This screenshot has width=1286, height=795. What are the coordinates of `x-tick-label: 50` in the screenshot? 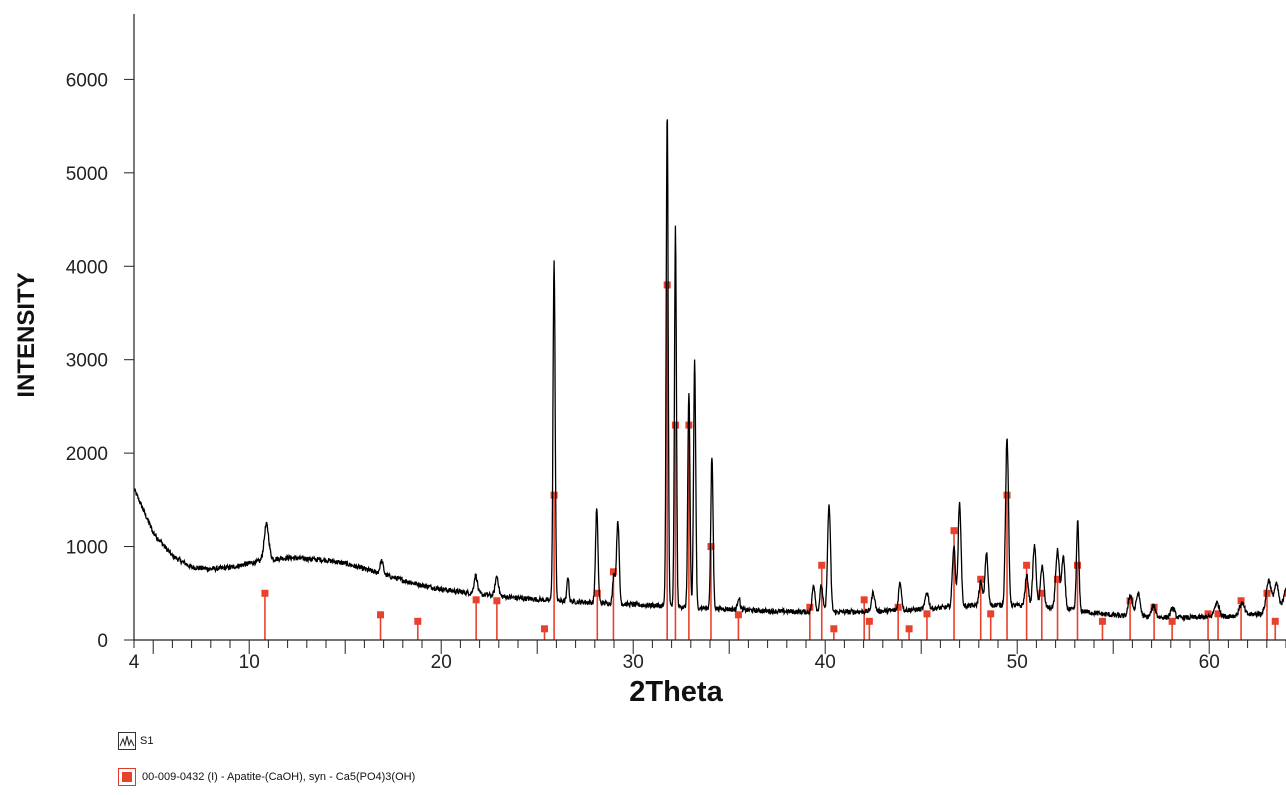 It's located at (1017, 662).